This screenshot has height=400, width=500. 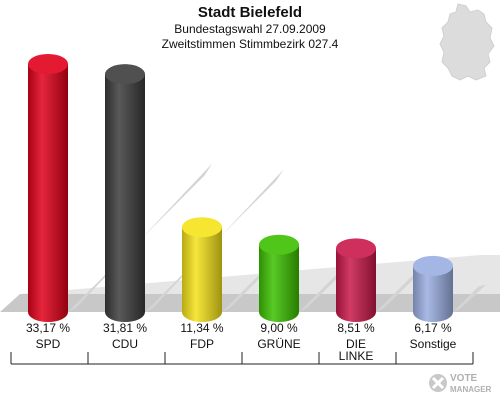 What do you see at coordinates (433, 328) in the screenshot?
I see `value-label: 6,17 %` at bounding box center [433, 328].